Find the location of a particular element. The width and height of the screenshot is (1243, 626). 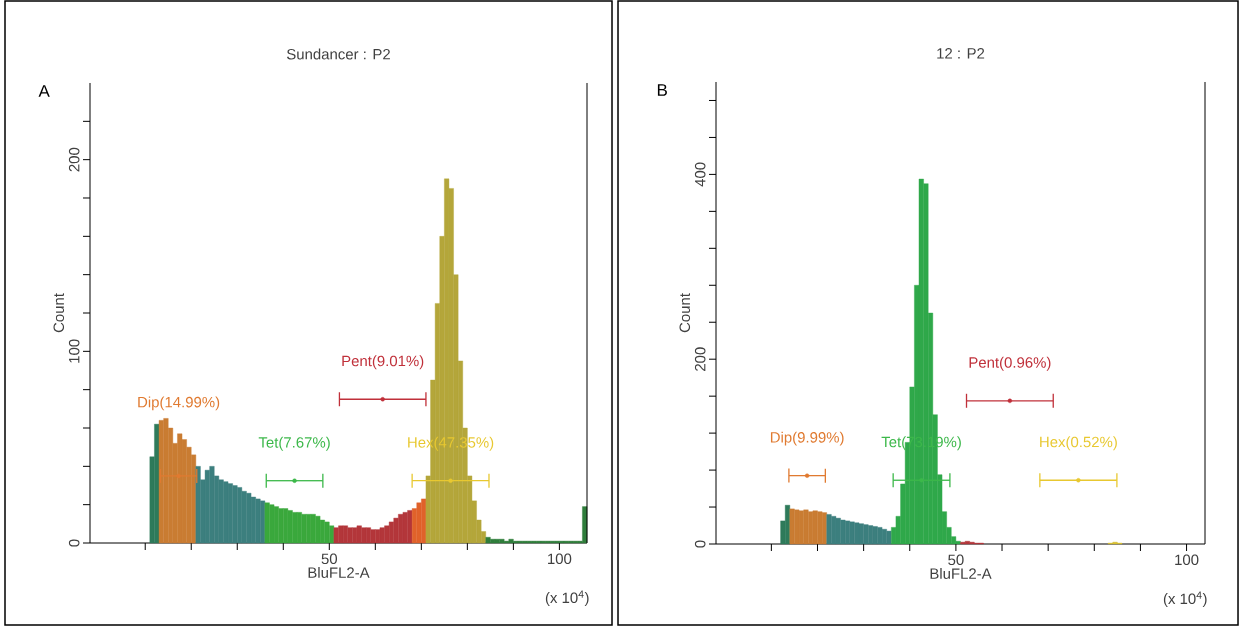

text: A is located at coordinates (44, 91).